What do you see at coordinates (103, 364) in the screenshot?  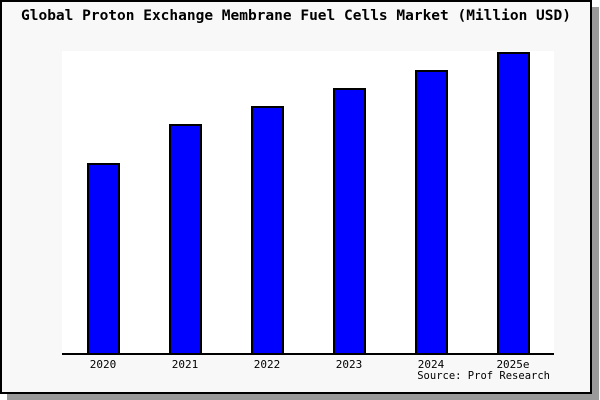 I see `x-tick-label-2020: 2020` at bounding box center [103, 364].